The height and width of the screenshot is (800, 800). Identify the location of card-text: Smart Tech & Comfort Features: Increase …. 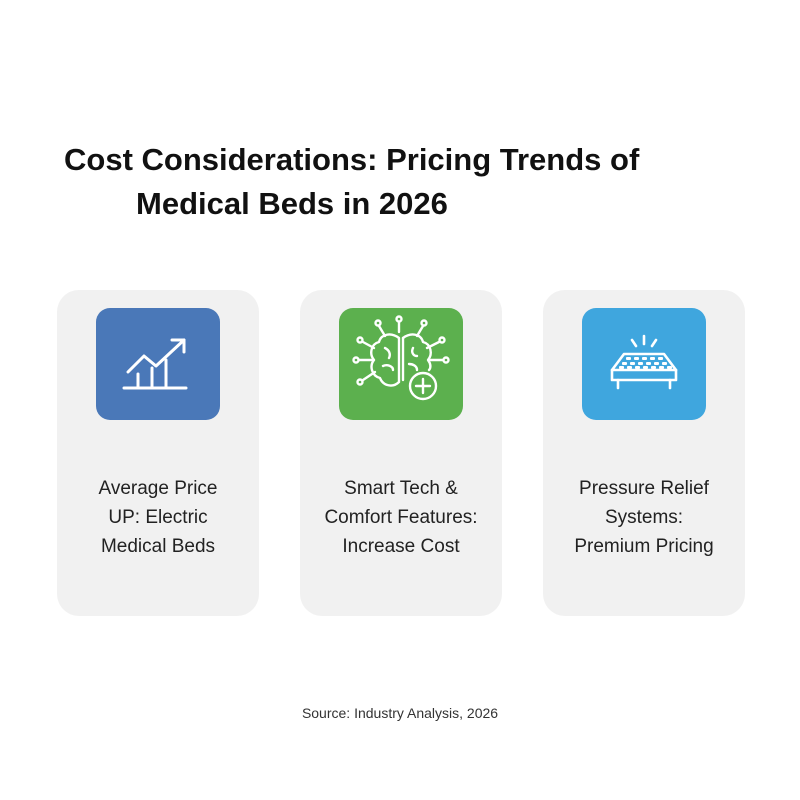
(401, 517).